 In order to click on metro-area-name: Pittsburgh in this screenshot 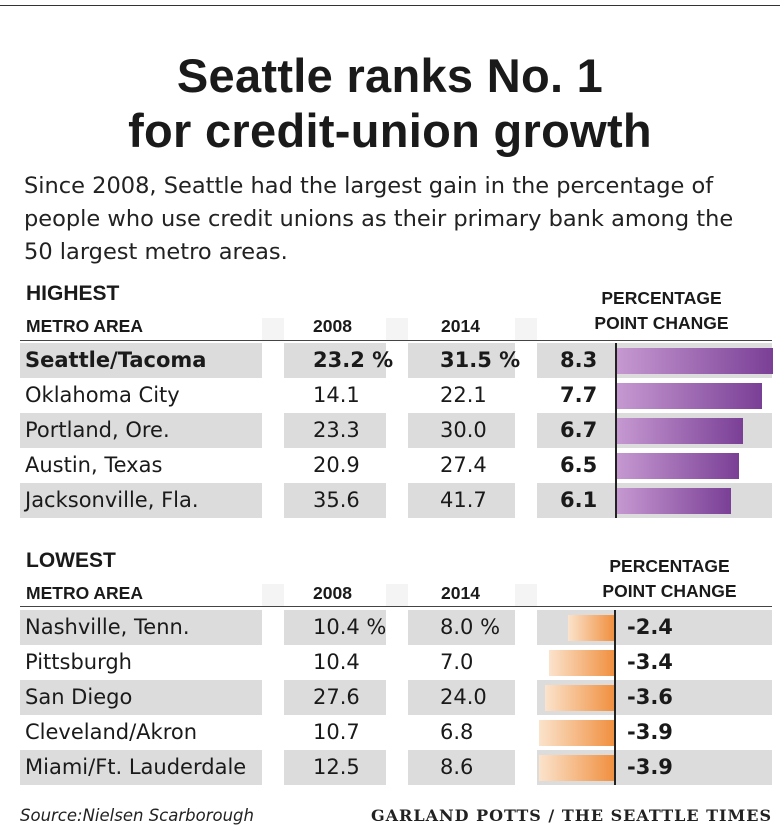, I will do `click(78, 662)`.